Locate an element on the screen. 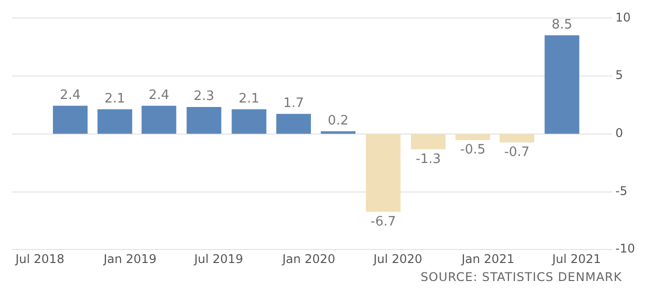 This screenshot has height=300, width=650. data-label: -0.7 is located at coordinates (517, 152).